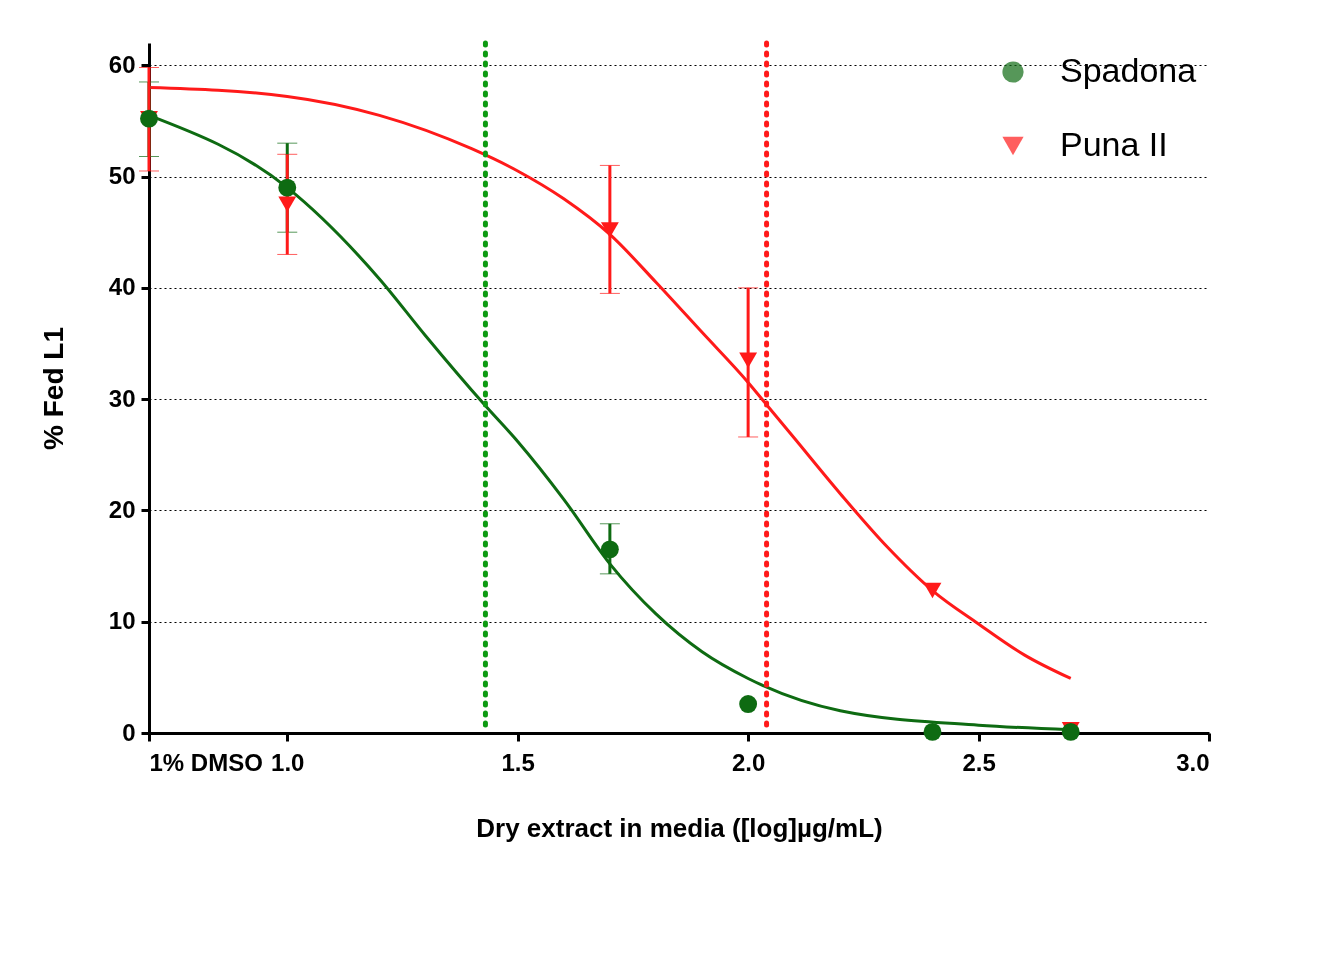  What do you see at coordinates (748, 762) in the screenshot?
I see `x-tick-label: 2.0` at bounding box center [748, 762].